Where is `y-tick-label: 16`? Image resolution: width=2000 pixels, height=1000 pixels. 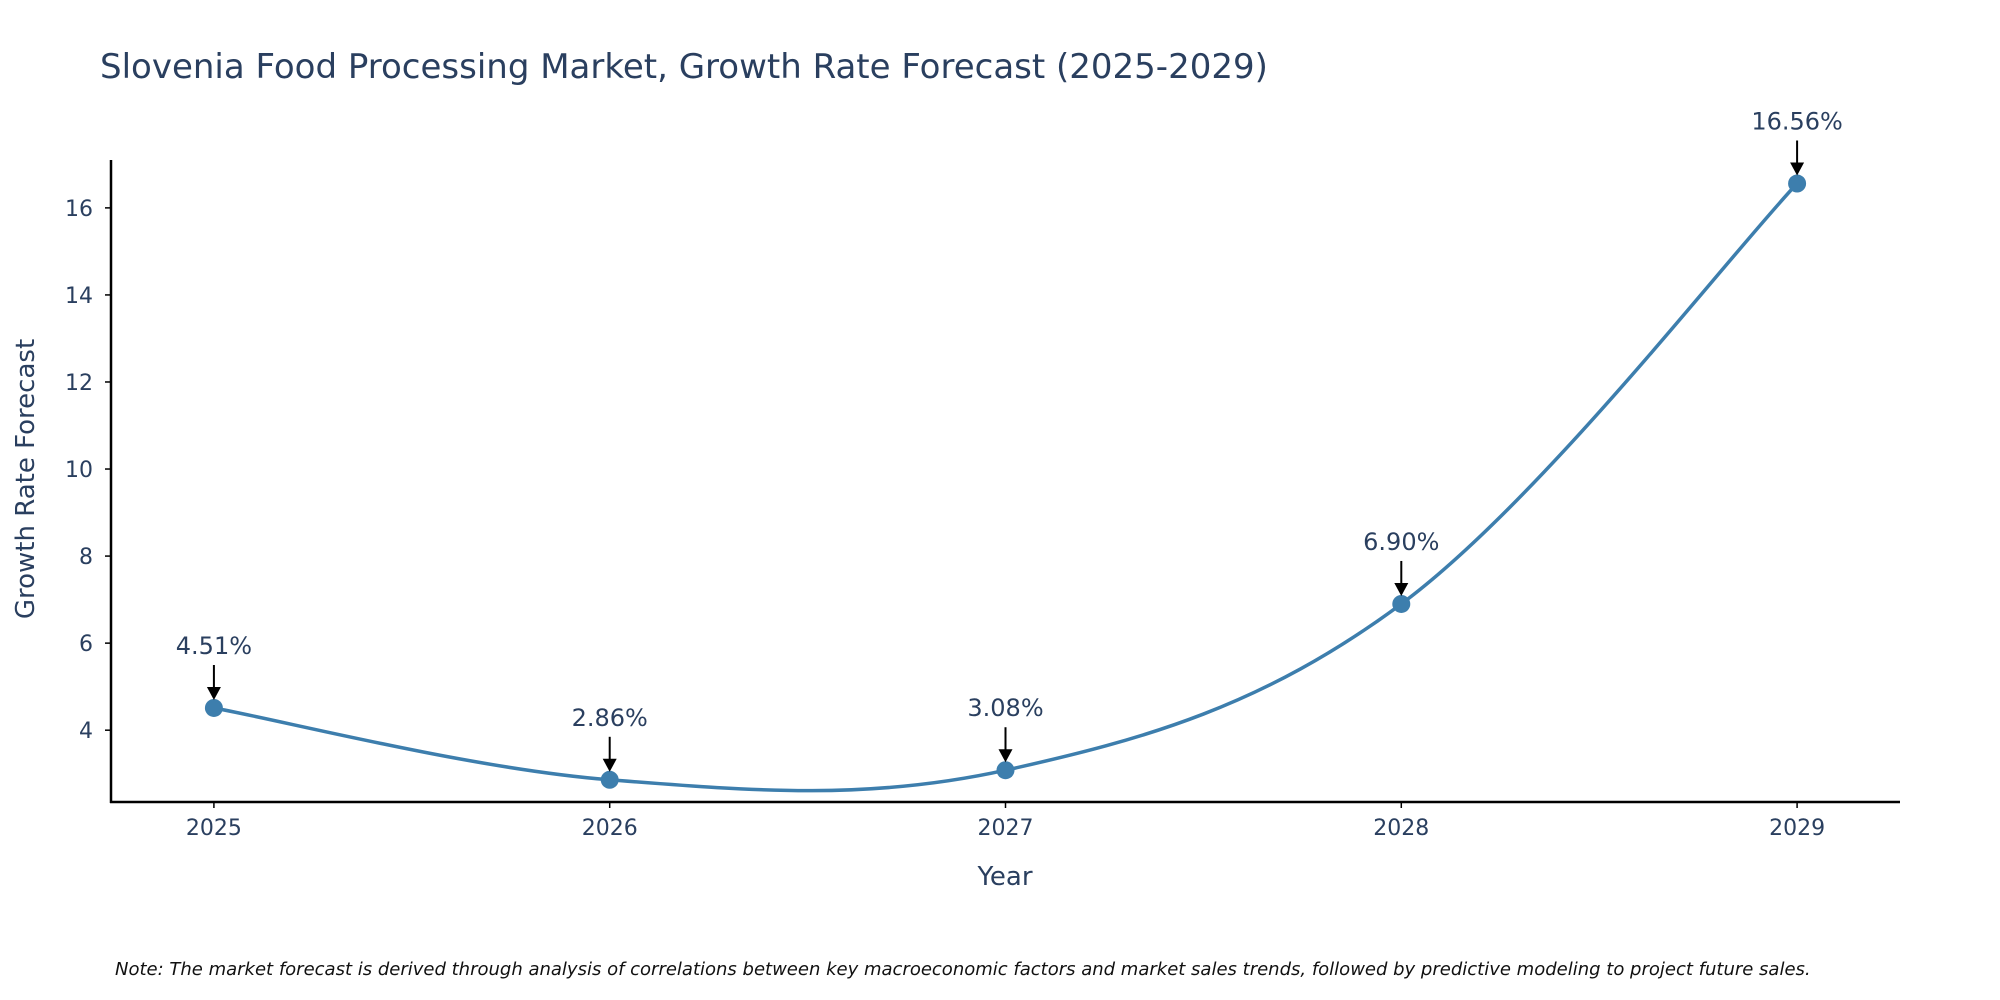 y-tick-label: 16 is located at coordinates (79, 209).